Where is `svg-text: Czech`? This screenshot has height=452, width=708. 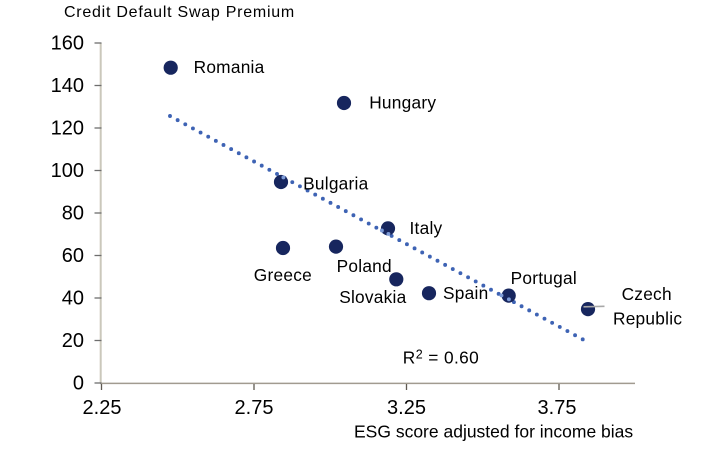
svg-text: Czech is located at coordinates (647, 294).